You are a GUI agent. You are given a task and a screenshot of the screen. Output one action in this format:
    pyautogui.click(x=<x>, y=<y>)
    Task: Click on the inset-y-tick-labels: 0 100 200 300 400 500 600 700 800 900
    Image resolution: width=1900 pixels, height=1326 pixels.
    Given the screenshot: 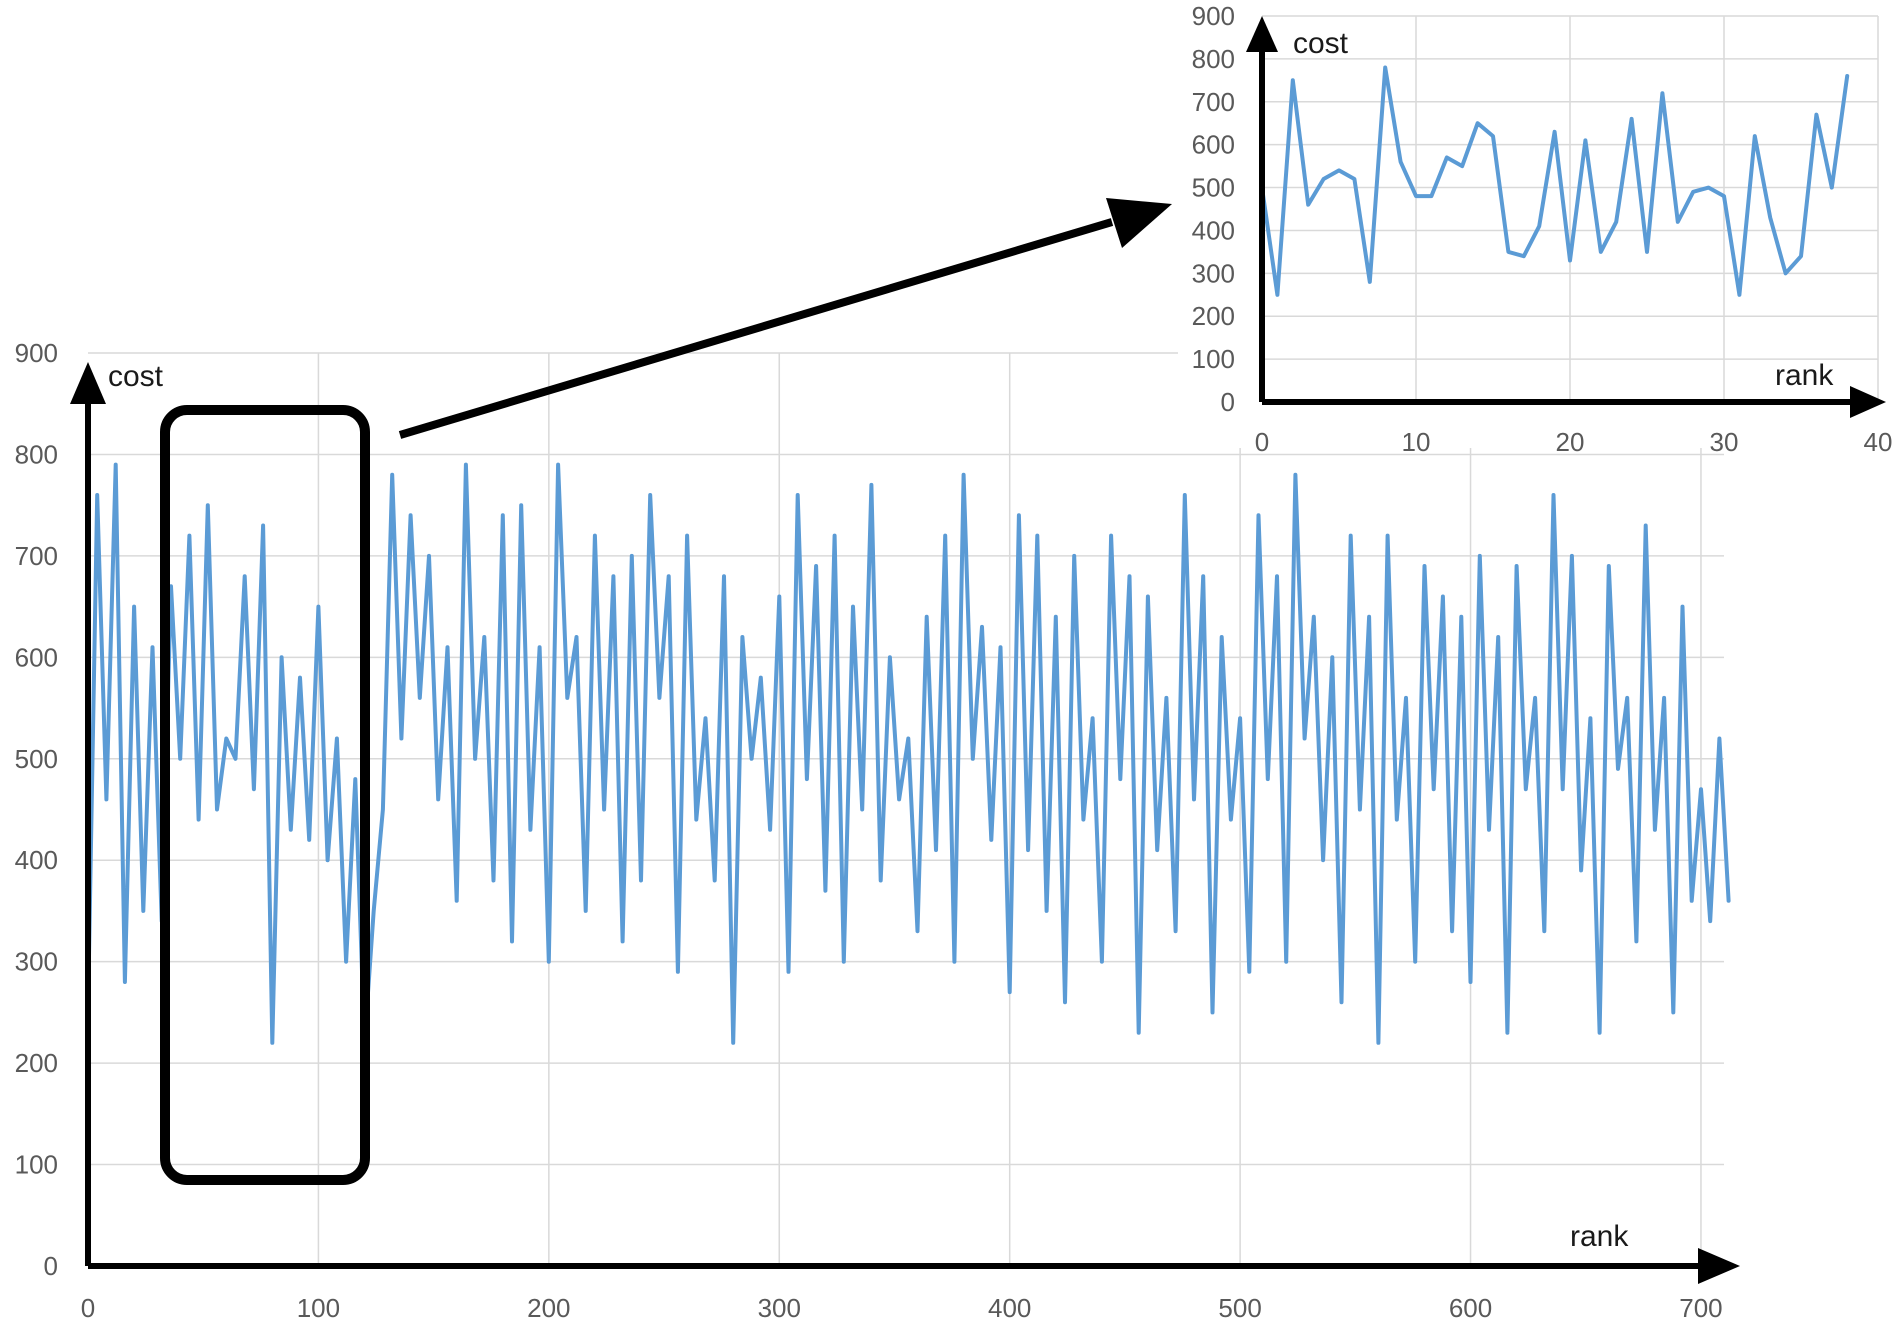 What is the action you would take?
    pyautogui.click(x=1213, y=209)
    